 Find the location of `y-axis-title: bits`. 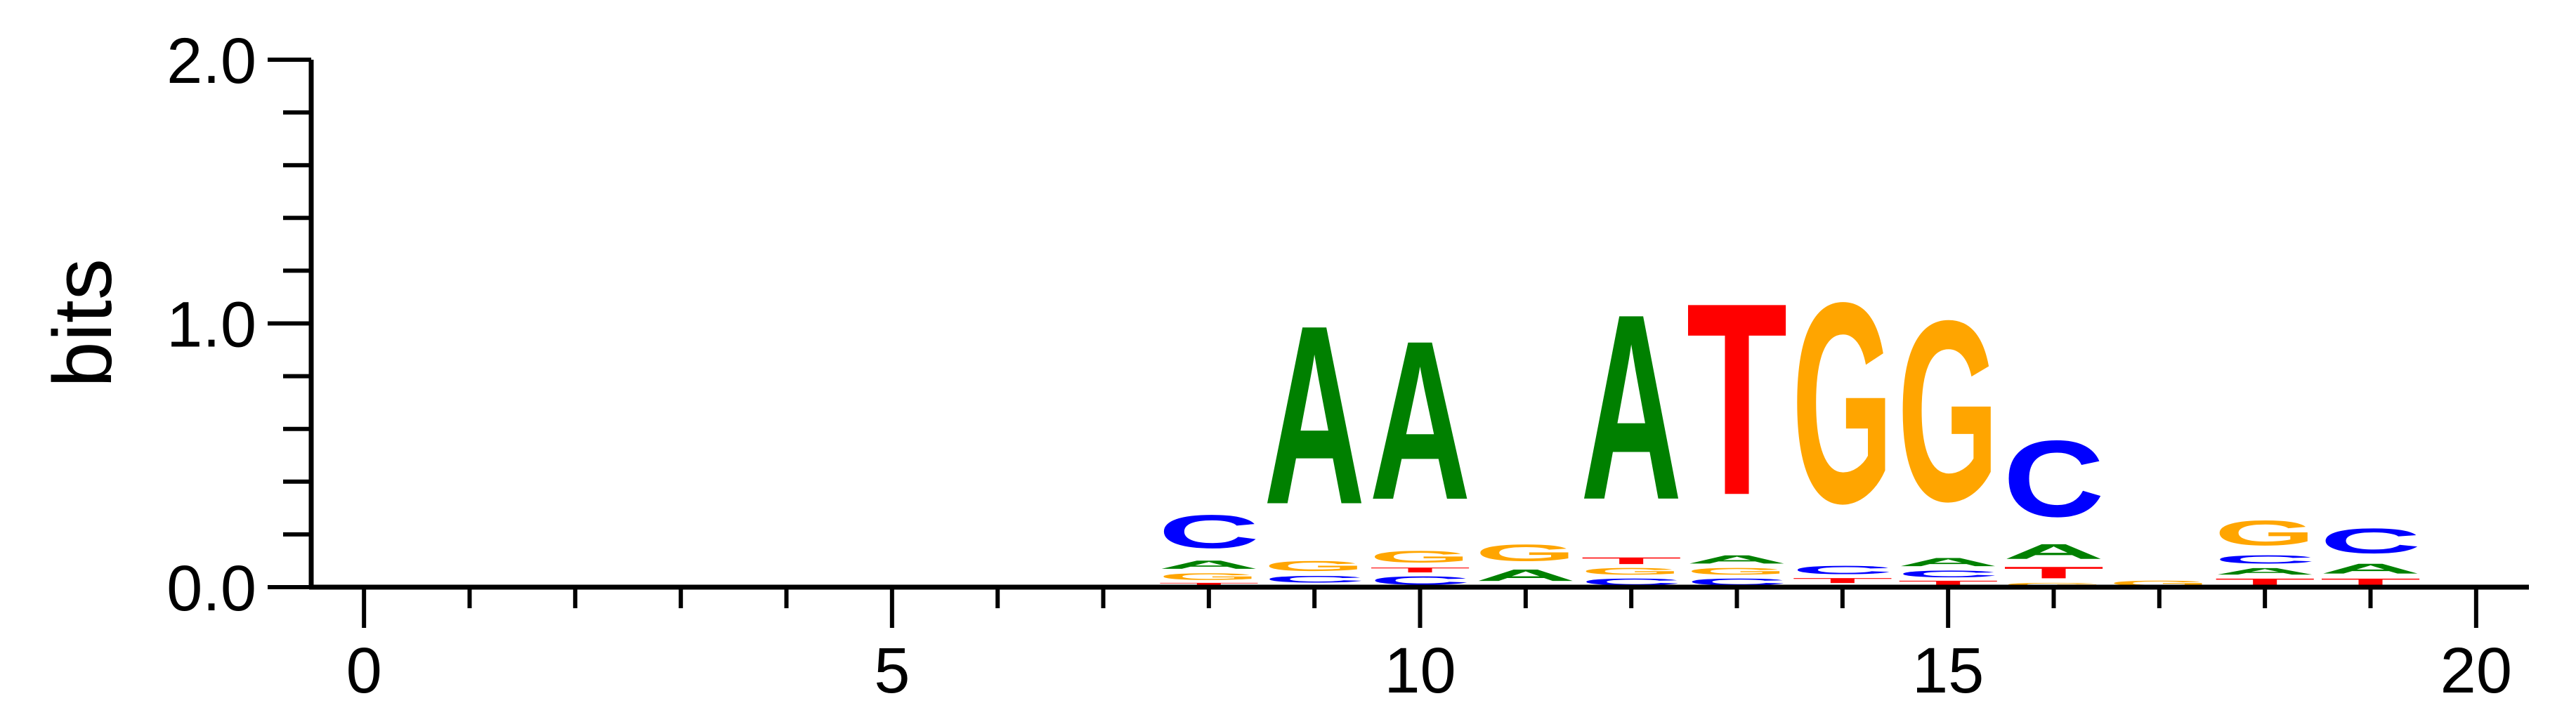

y-axis-title: bits is located at coordinates (83, 323).